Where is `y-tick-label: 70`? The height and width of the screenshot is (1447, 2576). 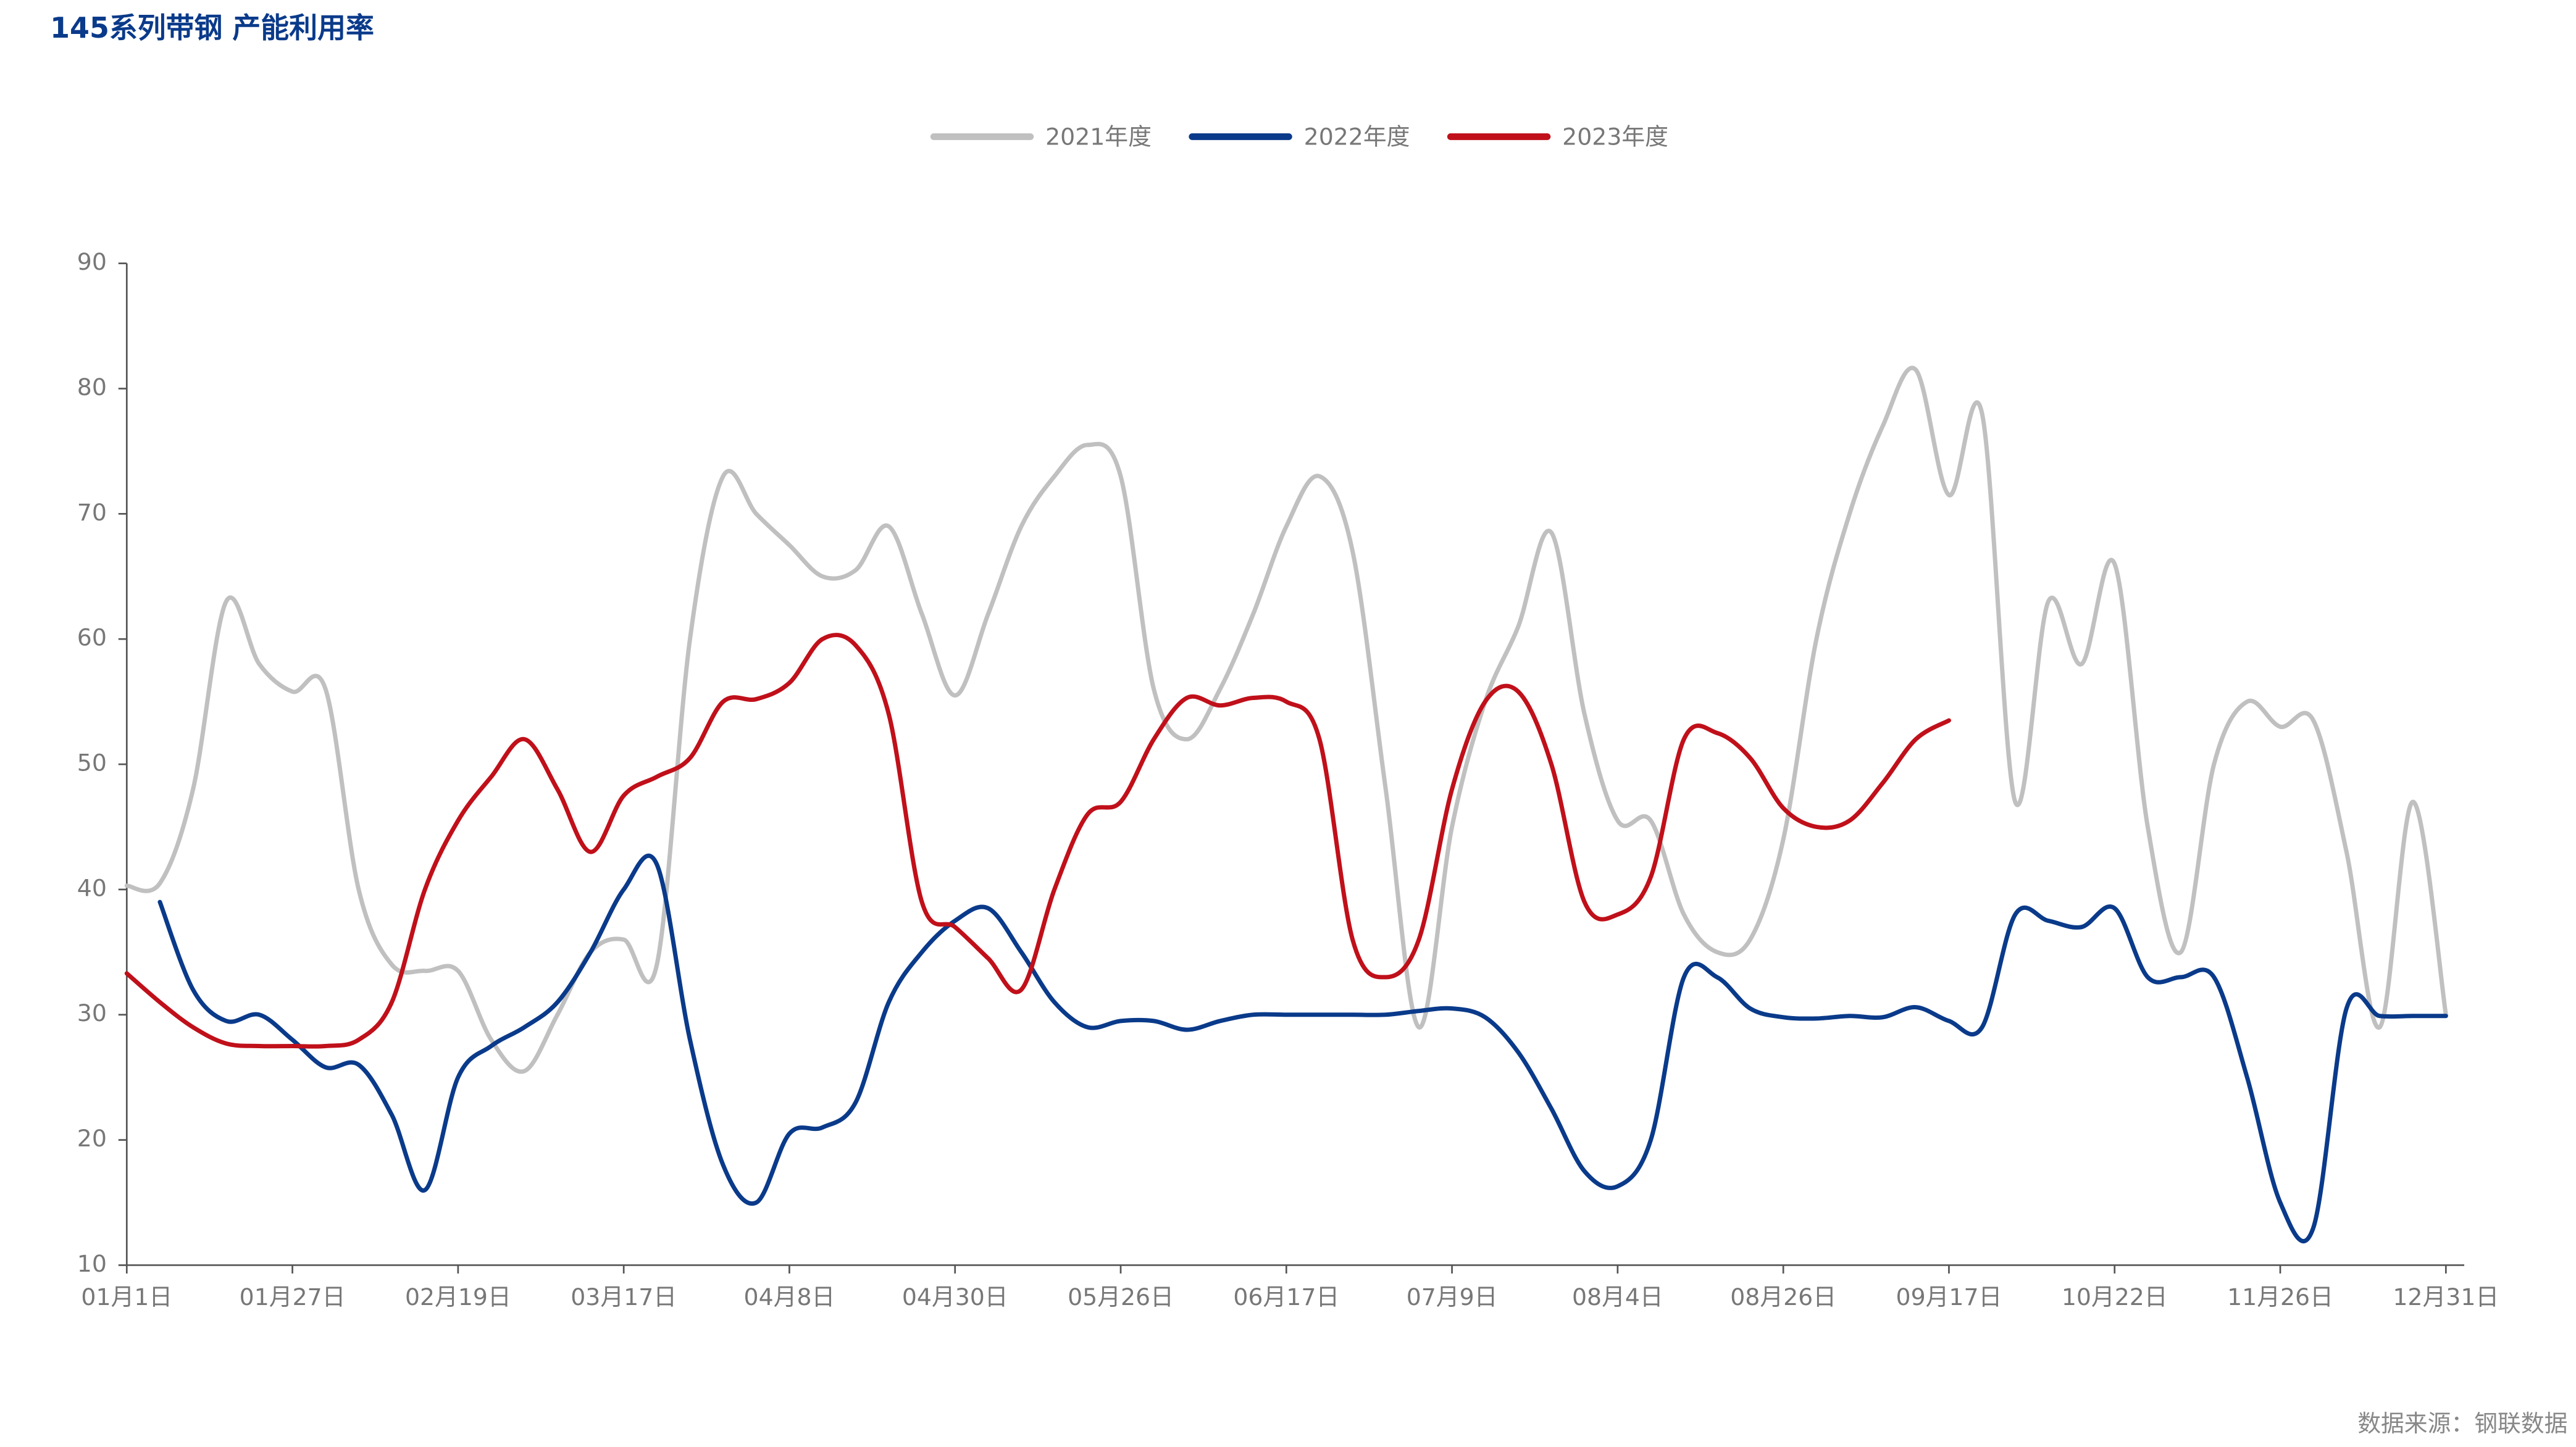 y-tick-label: 70 is located at coordinates (92, 512).